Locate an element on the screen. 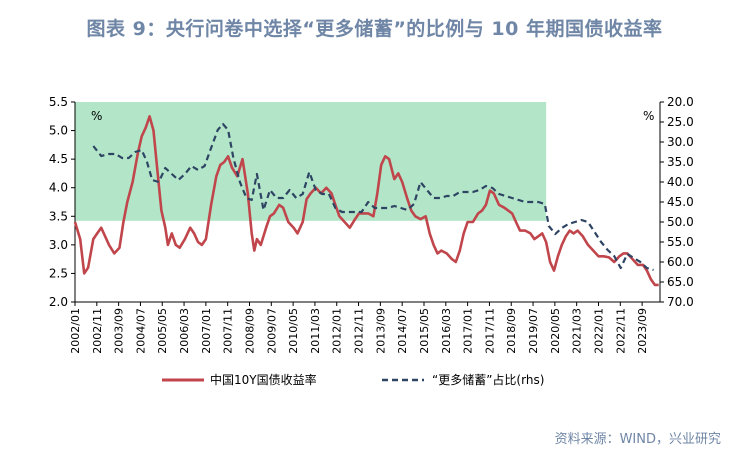  x-tick-label: 2020/05 is located at coordinates (555, 331).